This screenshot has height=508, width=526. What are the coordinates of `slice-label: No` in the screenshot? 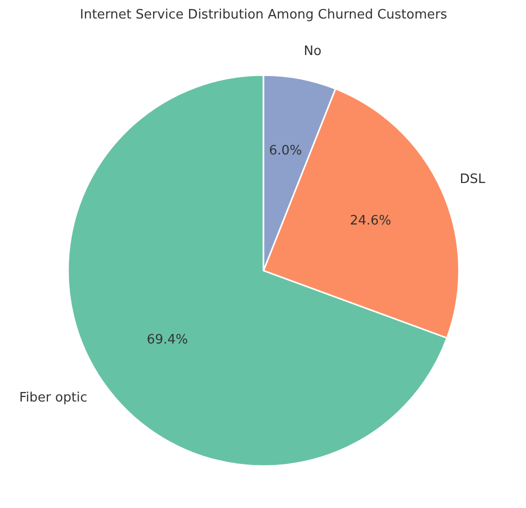 It's located at (313, 52).